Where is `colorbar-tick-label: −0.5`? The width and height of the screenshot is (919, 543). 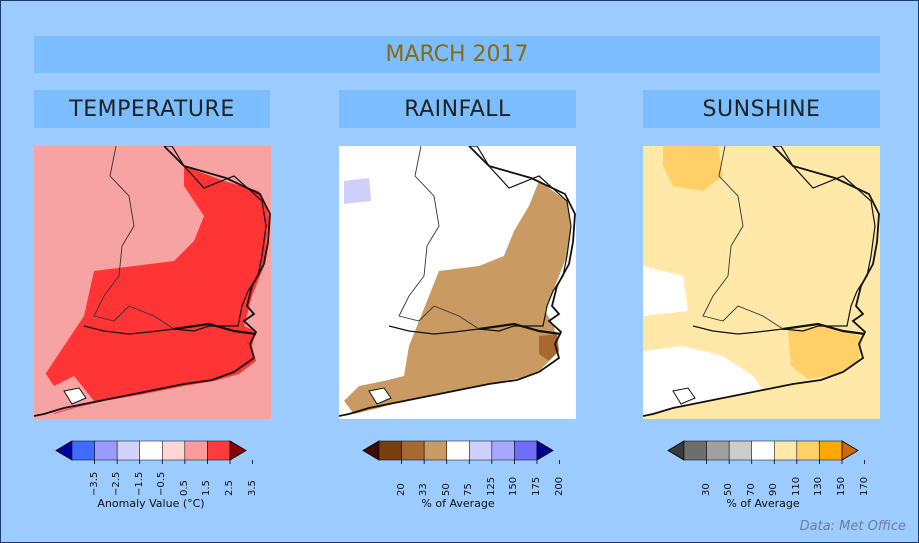
colorbar-tick-label: −0.5 is located at coordinates (162, 483).